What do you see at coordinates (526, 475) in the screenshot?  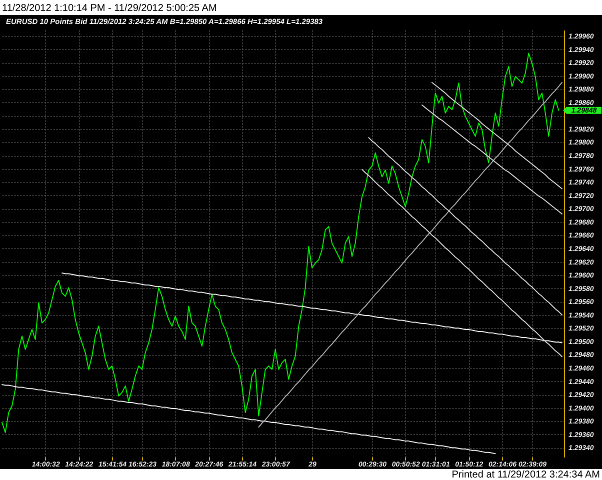 I see `text: Printed at 11/29/2012 3:24:34 AM` at bounding box center [526, 475].